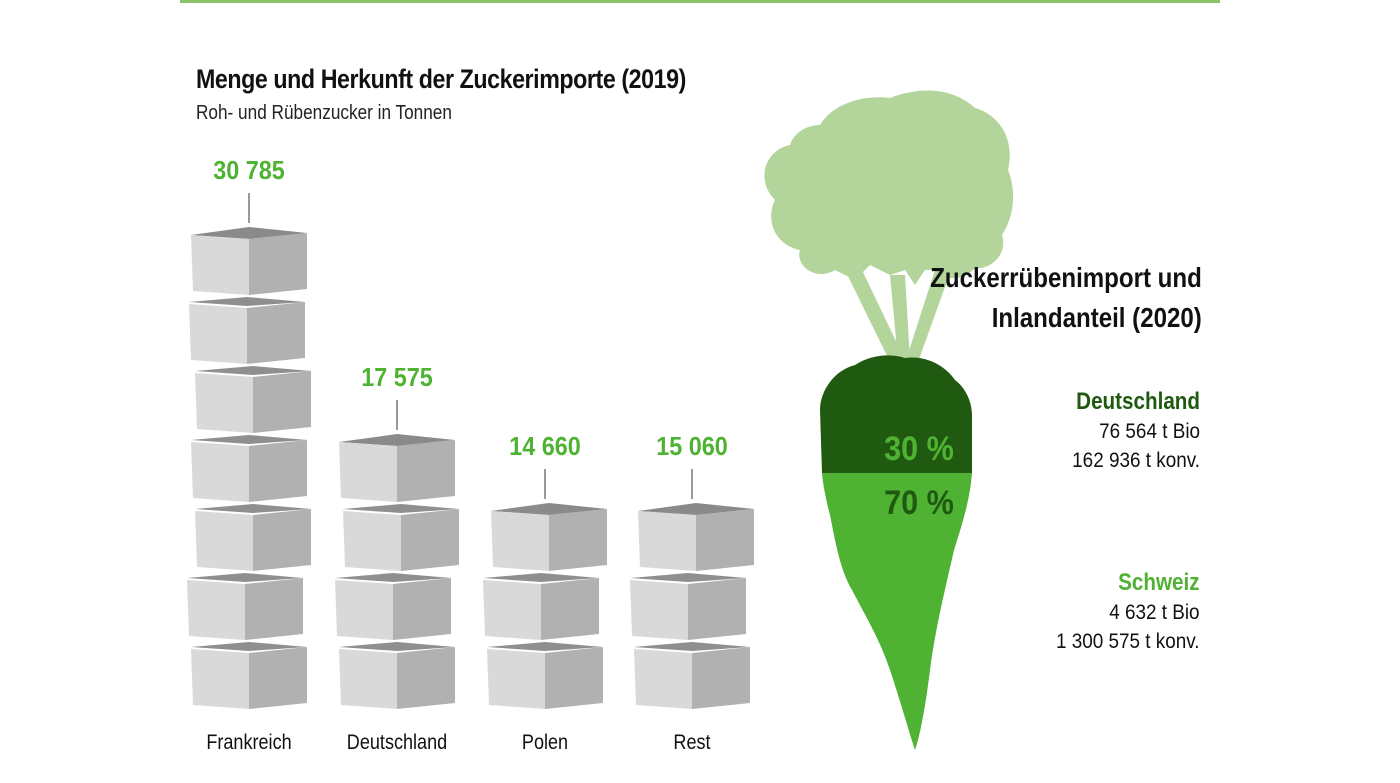 Image resolution: width=1400 pixels, height=783 pixels. I want to click on region-schweiz: Schweiz 4 632 t Bio 1 300 575 t konv., so click(1120, 612).